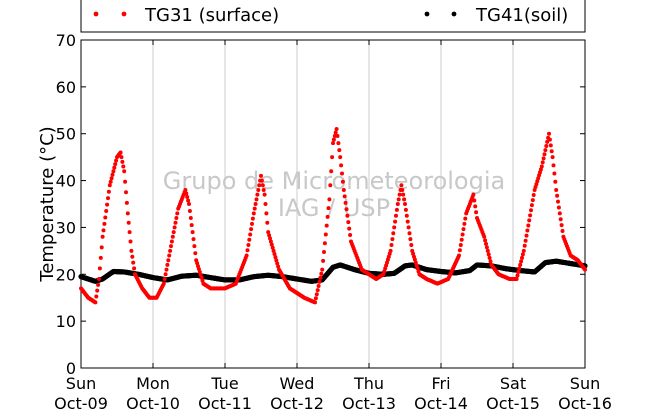 The image size is (650, 409). I want to click on x-tick-label-date: Oct-12, so click(297, 401).